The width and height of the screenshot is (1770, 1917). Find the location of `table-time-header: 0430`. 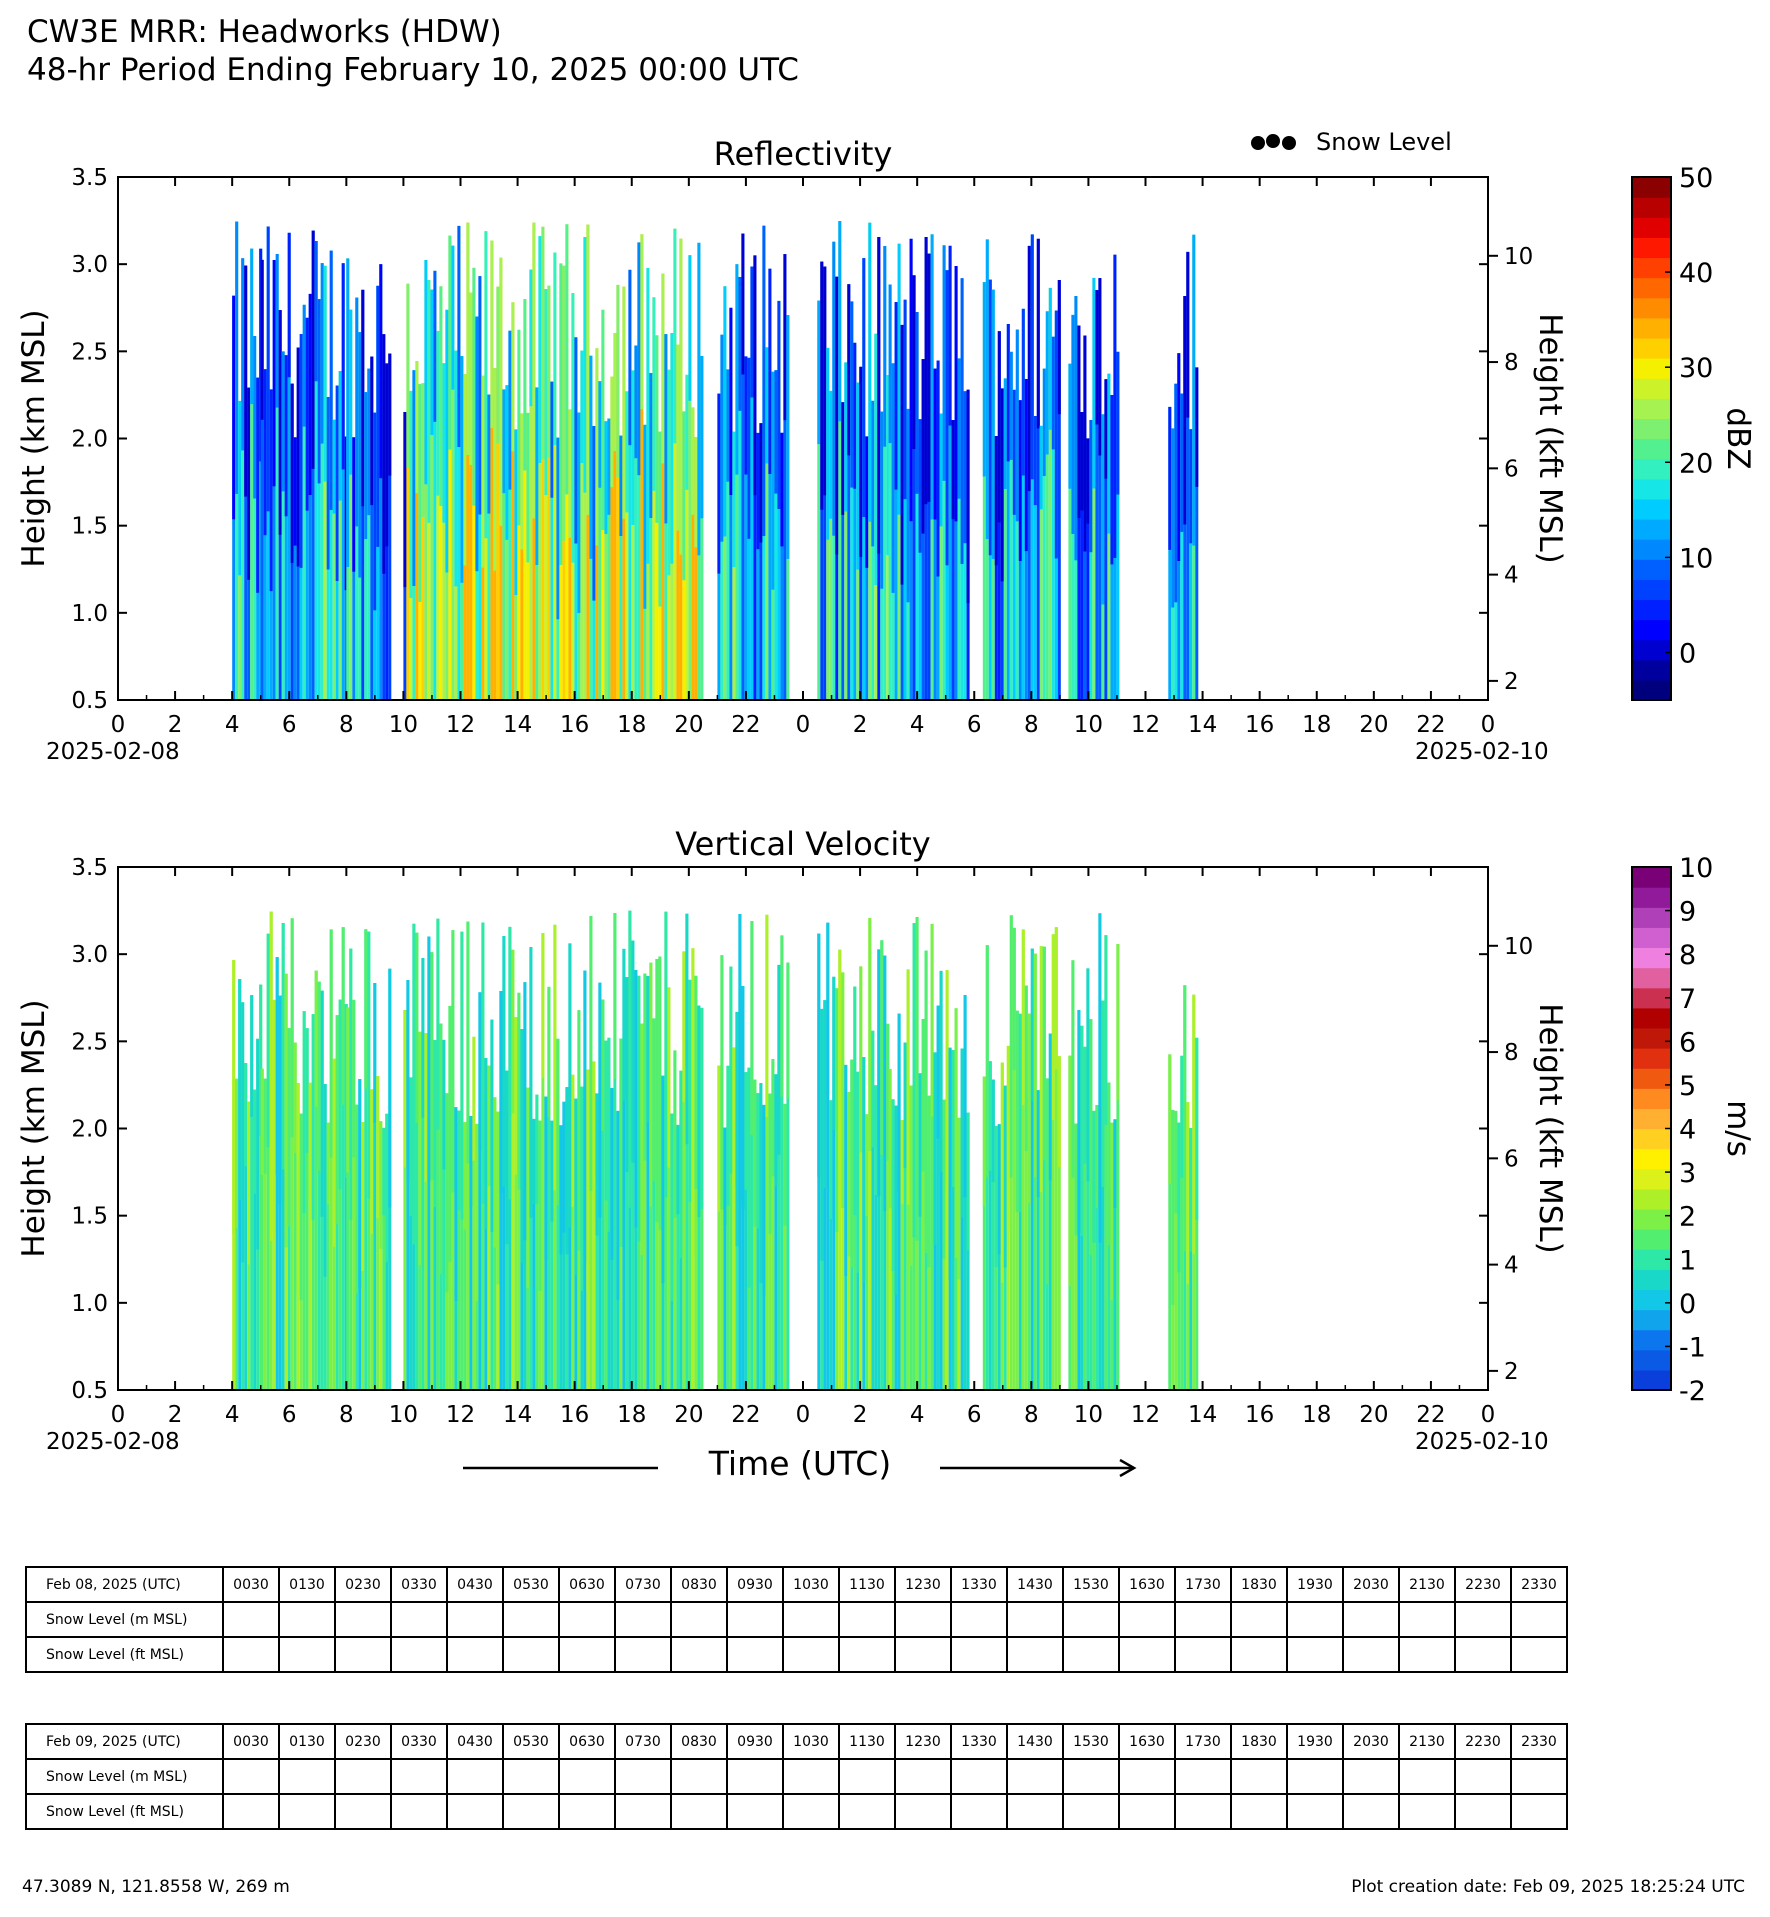

table-time-header: 0430 is located at coordinates (475, 1741).